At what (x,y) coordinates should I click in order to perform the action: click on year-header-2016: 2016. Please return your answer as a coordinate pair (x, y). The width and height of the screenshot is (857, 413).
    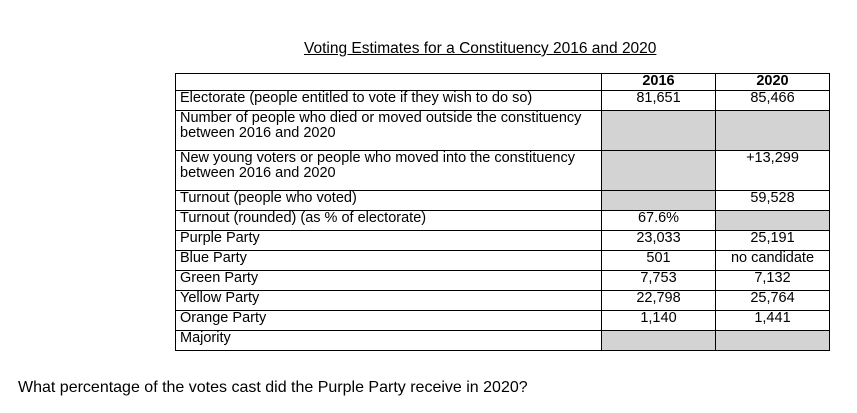
    Looking at the image, I should click on (658, 82).